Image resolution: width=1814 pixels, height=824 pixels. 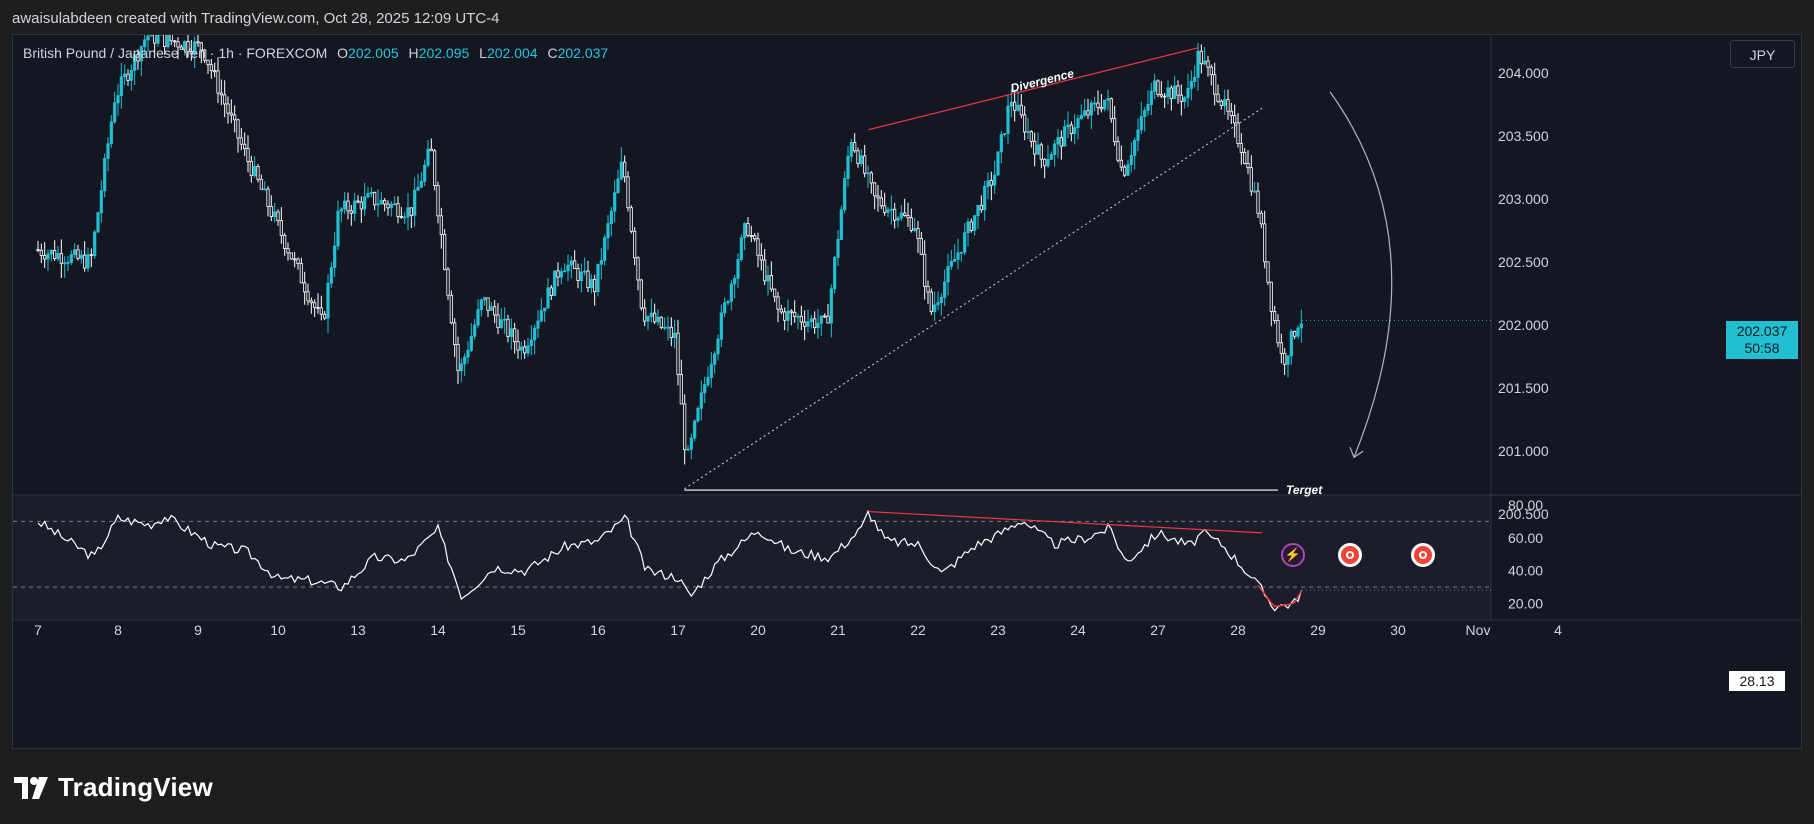 I want to click on rsi-last-value-tag: 28.13, so click(x=1757, y=681).